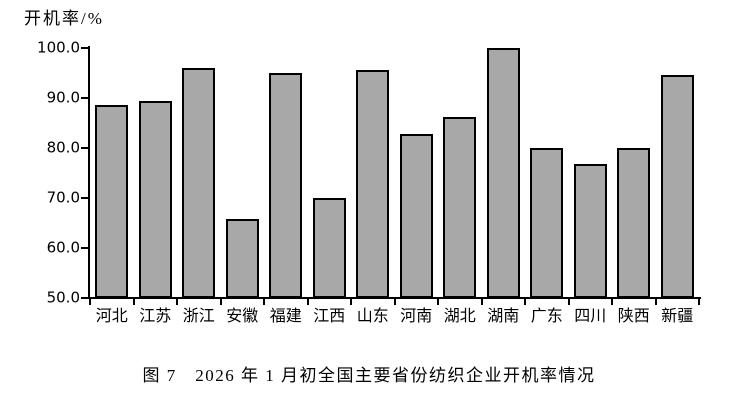 This screenshot has width=738, height=411. Describe the element at coordinates (416, 216) in the screenshot. I see `bar-河南` at that location.